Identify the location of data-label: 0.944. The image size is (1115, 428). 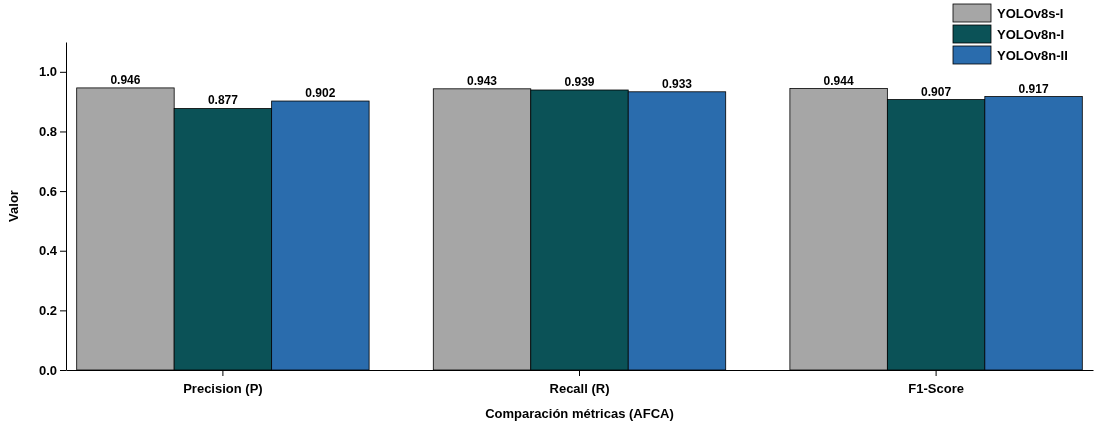
(838, 80).